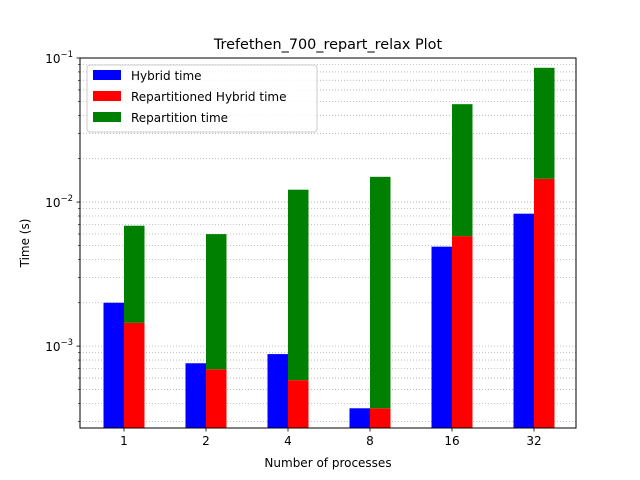  Describe the element at coordinates (25, 244) in the screenshot. I see `y-axis-label: Time (s)` at that location.